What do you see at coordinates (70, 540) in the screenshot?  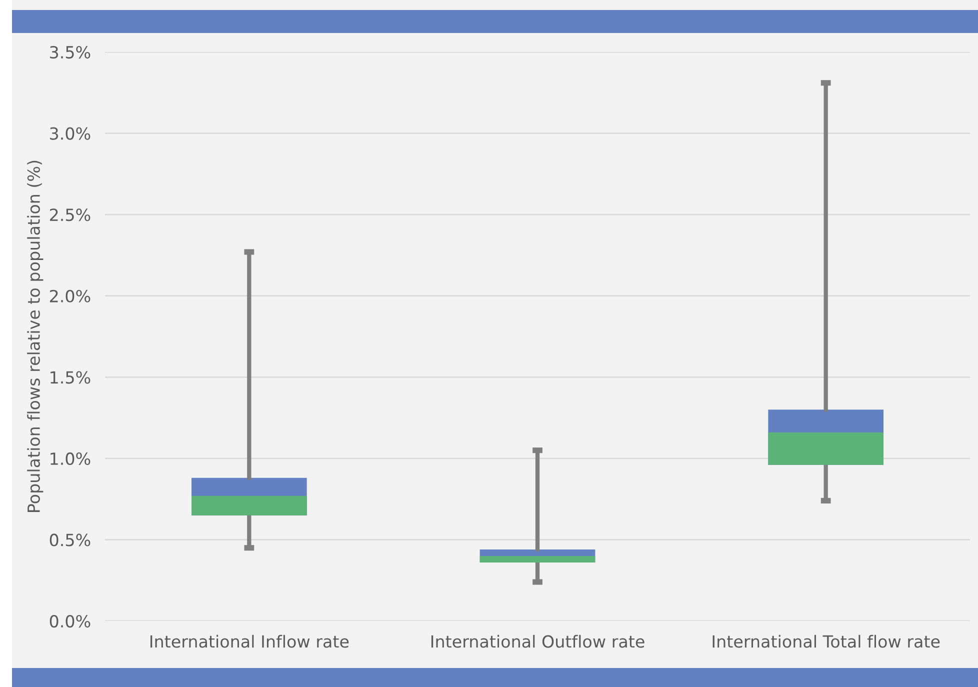 I see `y-tick-label: 0.5%` at bounding box center [70, 540].